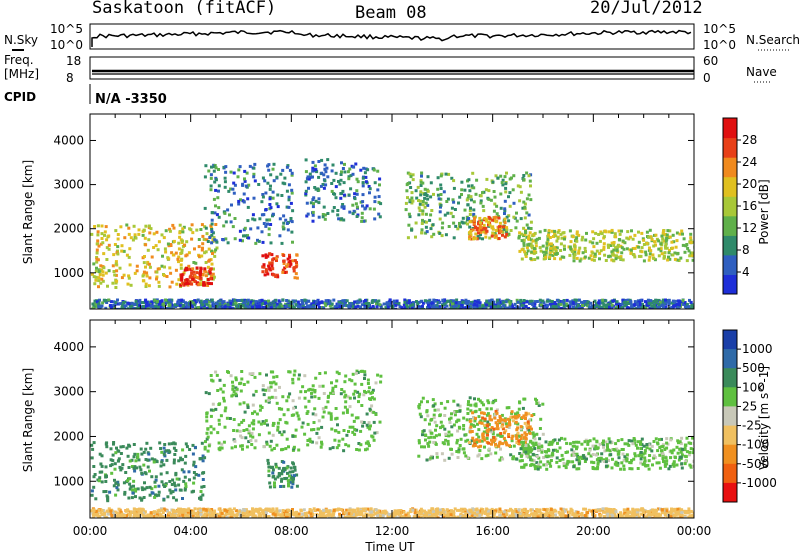  Describe the element at coordinates (70, 78) in the screenshot. I see `freq-left-tick-bottom: 8` at that location.